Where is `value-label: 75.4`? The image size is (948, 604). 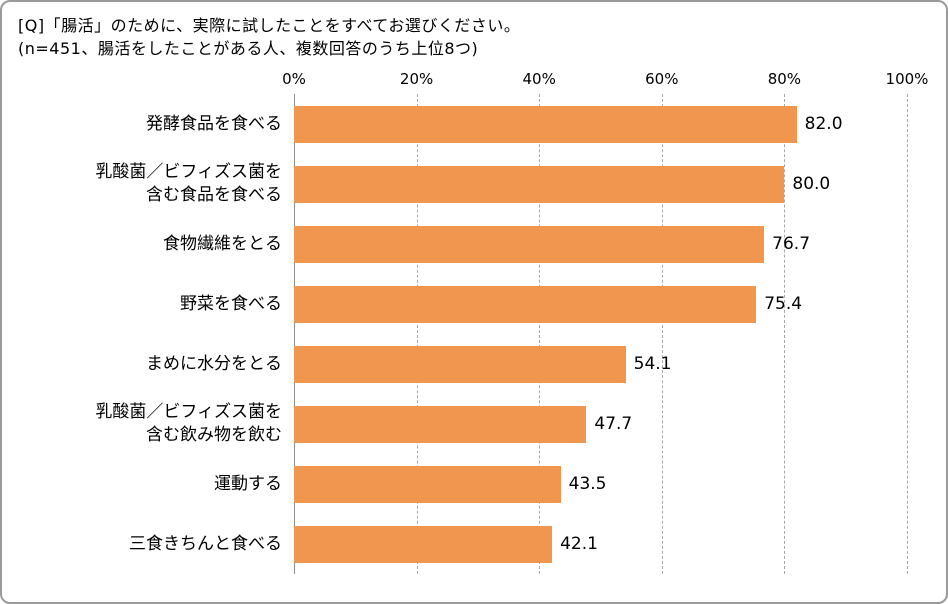
value-label: 75.4 is located at coordinates (783, 304).